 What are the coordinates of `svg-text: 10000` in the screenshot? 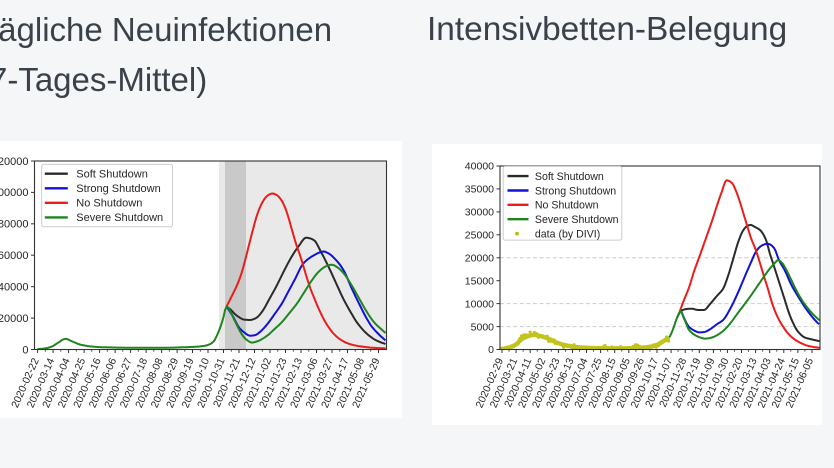 It's located at (479, 304).